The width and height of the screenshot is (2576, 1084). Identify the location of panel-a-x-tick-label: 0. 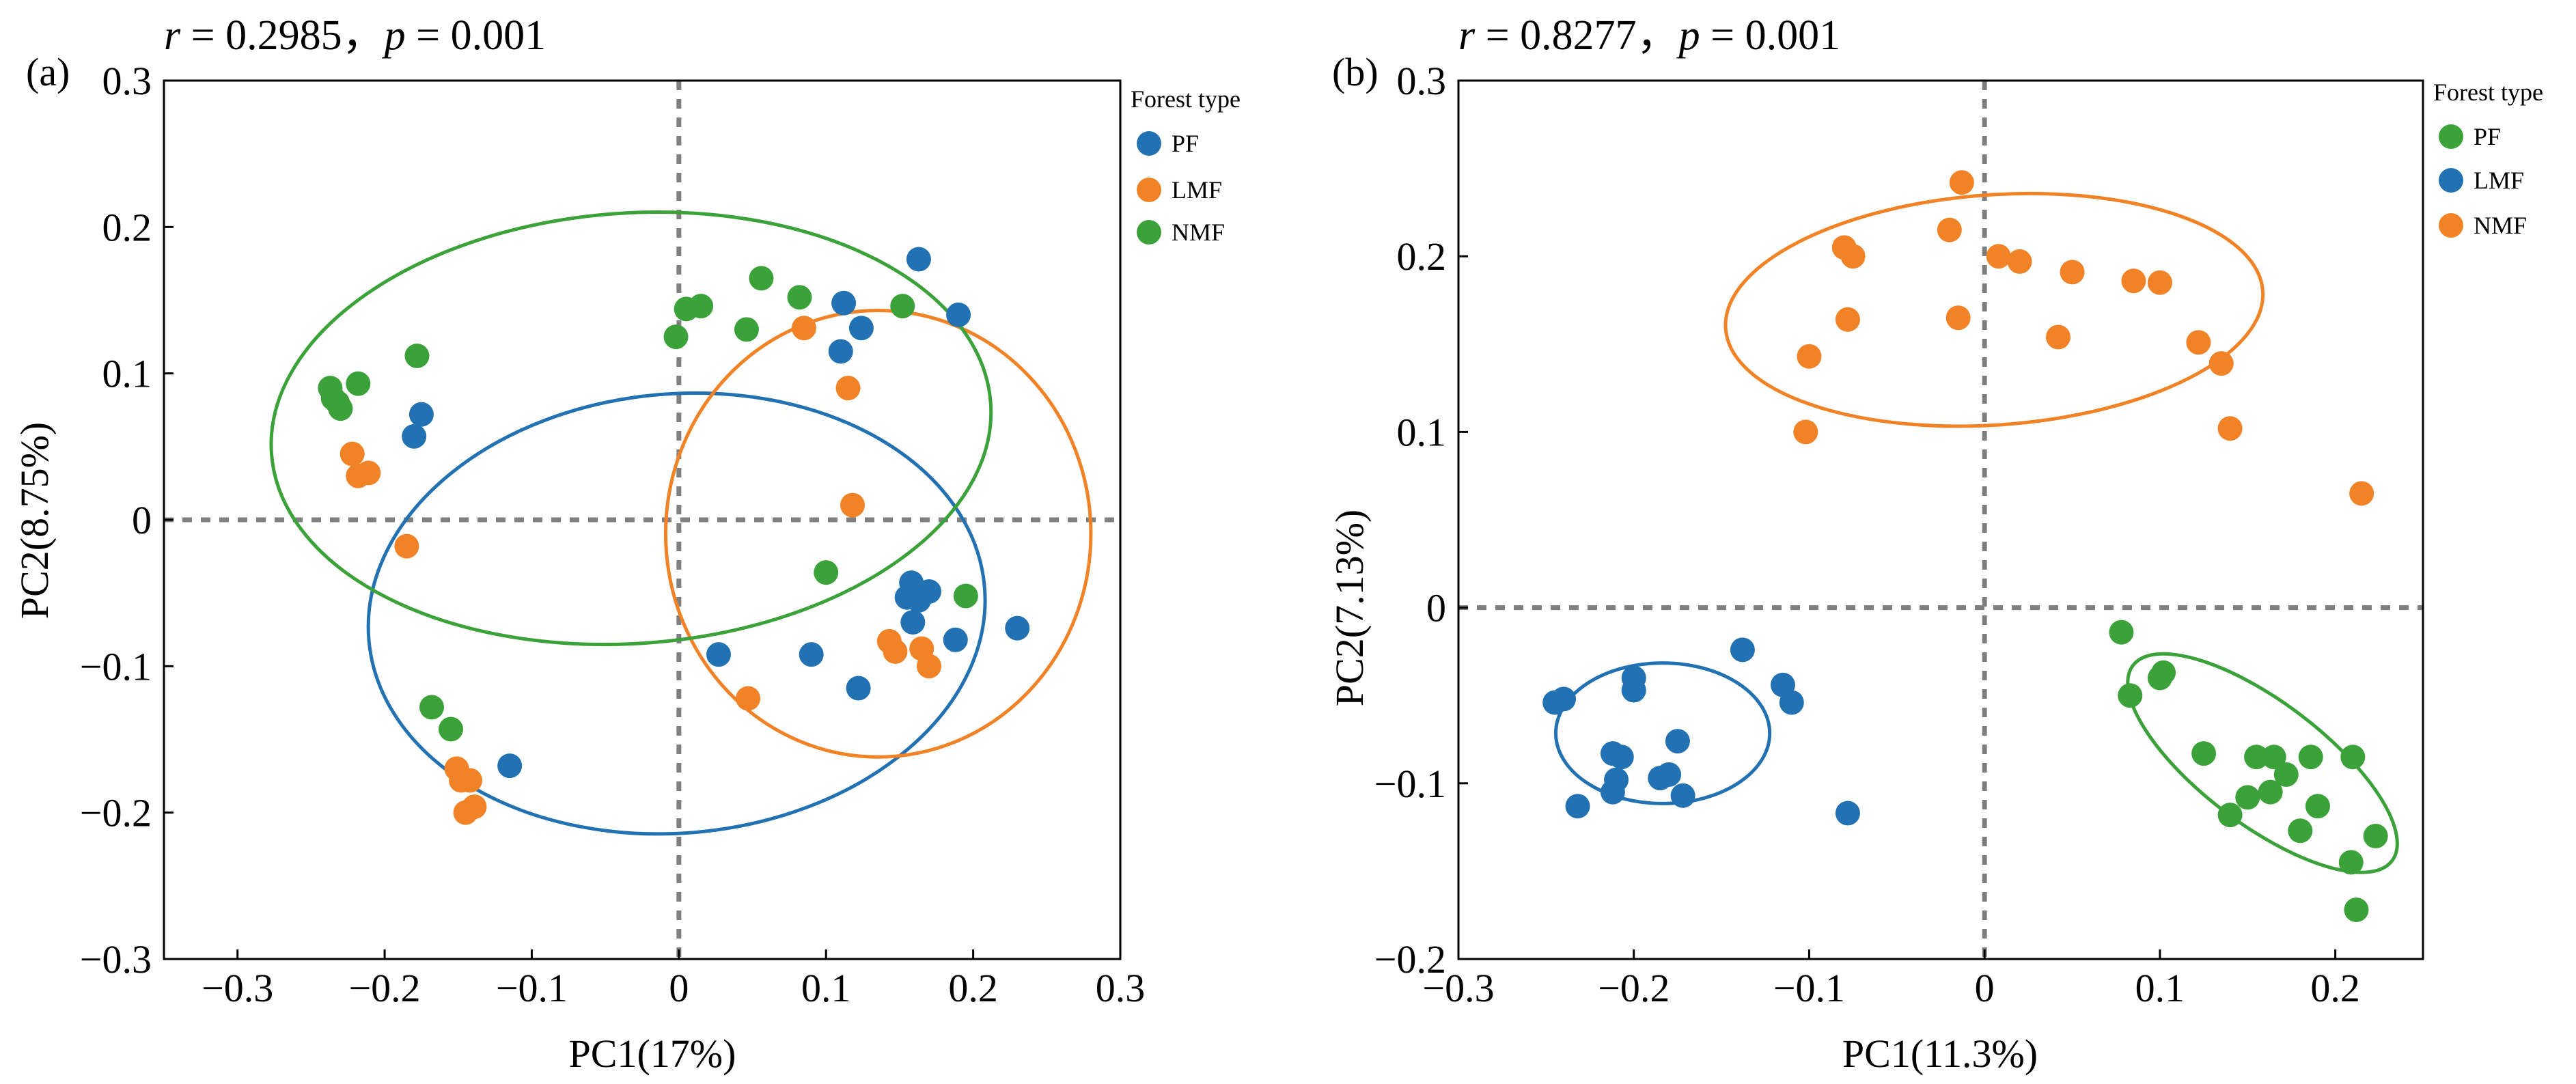
(679, 988).